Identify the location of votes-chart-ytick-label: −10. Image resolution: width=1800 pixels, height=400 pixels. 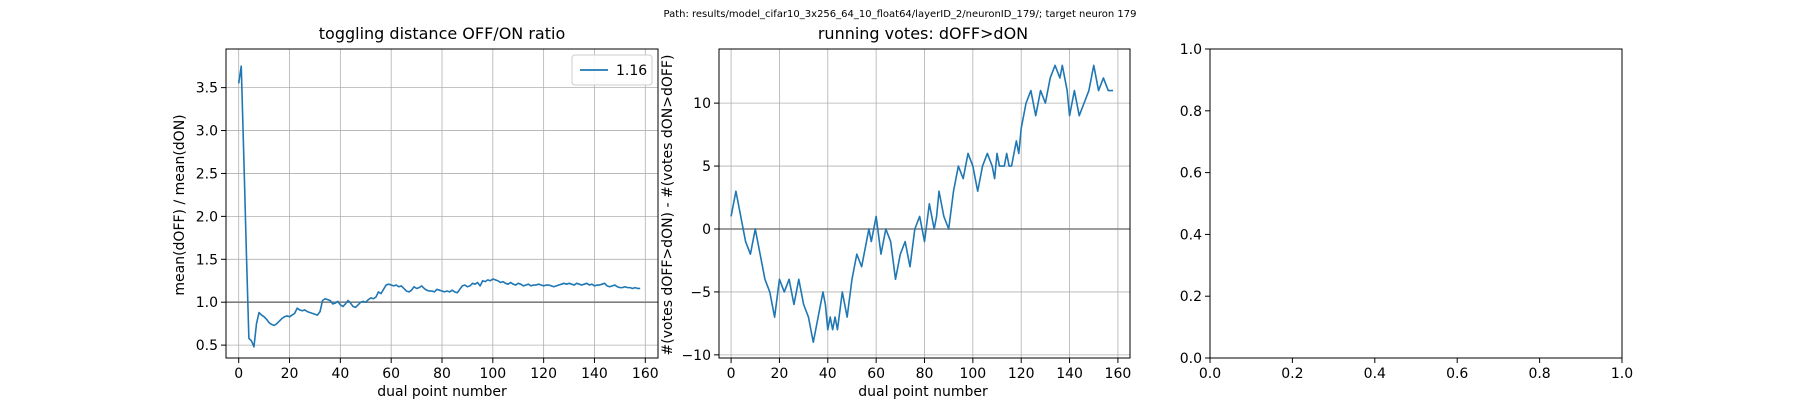
(696, 356).